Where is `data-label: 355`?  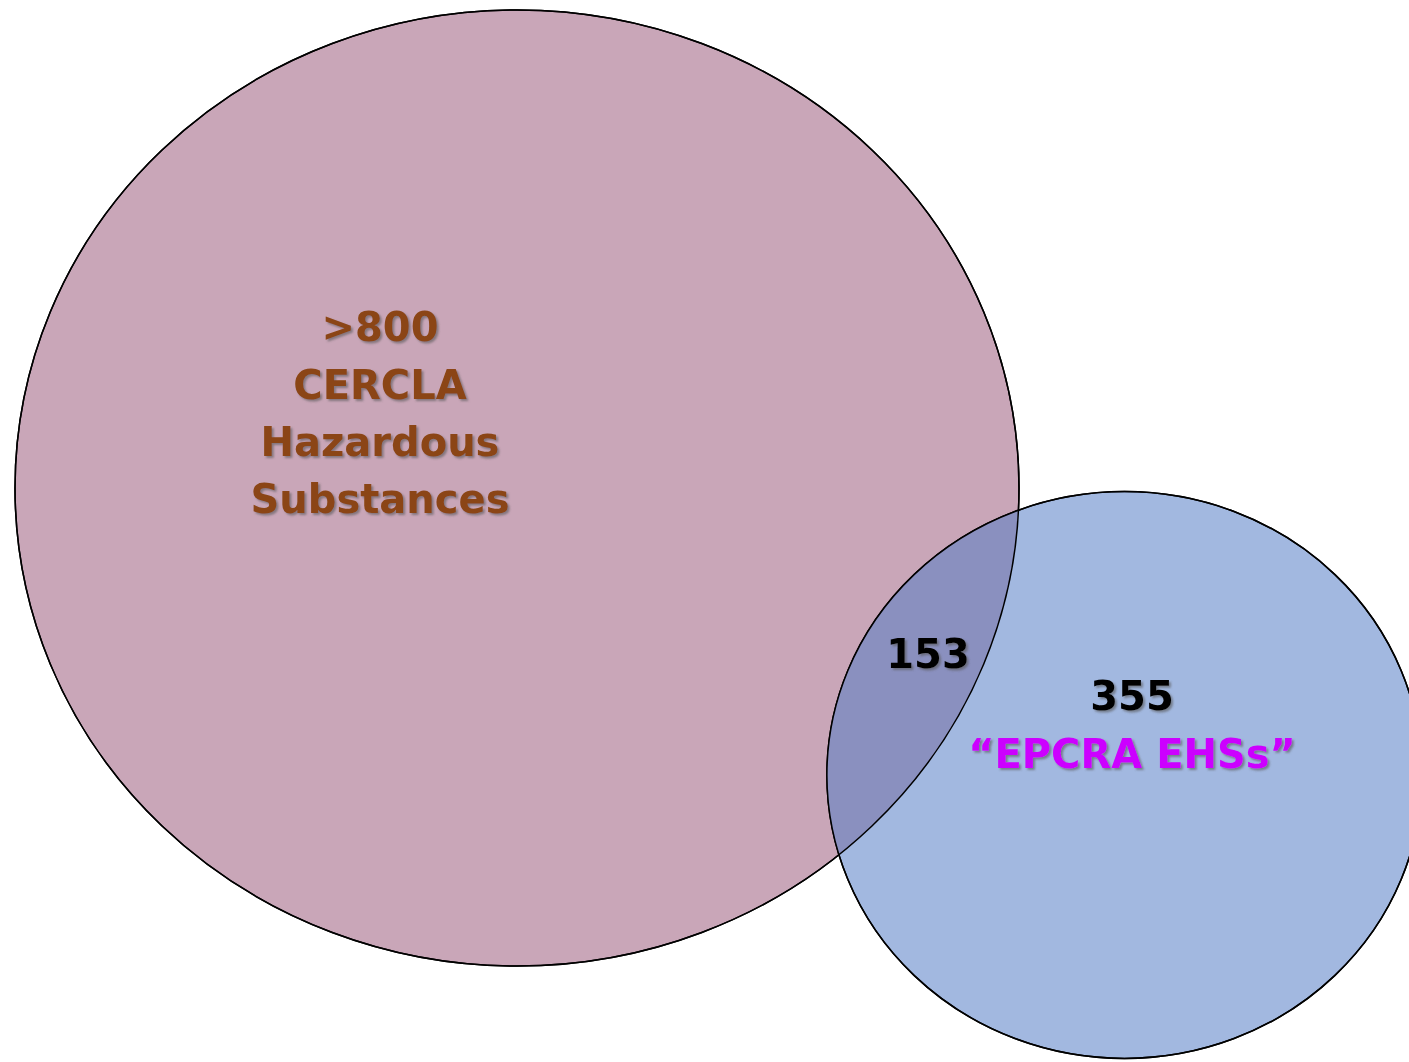 data-label: 355 is located at coordinates (1132, 696).